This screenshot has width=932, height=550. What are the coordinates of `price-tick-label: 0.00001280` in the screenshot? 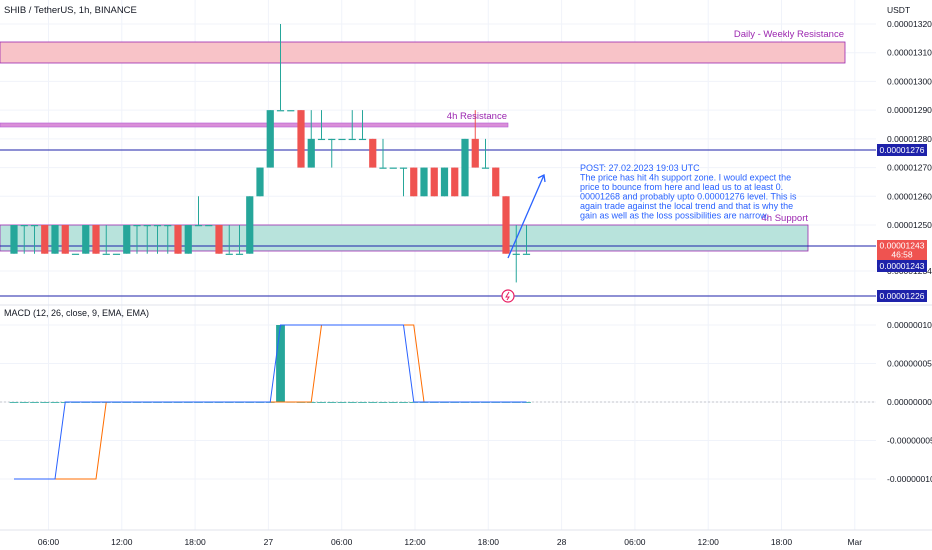 It's located at (909, 139).